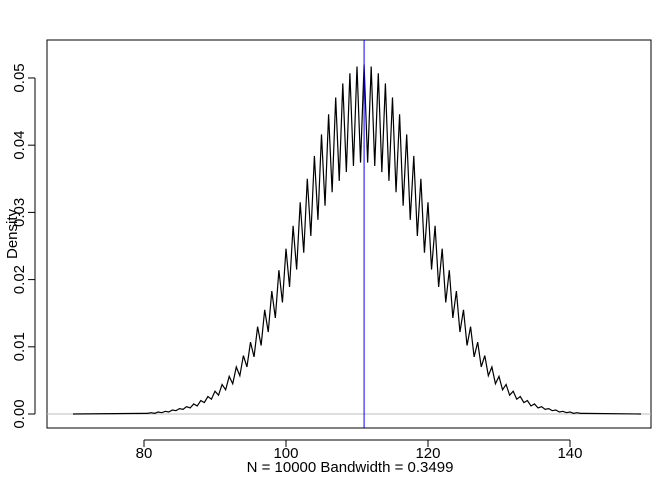 This screenshot has height=485, width=672. What do you see at coordinates (569, 453) in the screenshot?
I see `x-tick-label: 140` at bounding box center [569, 453].